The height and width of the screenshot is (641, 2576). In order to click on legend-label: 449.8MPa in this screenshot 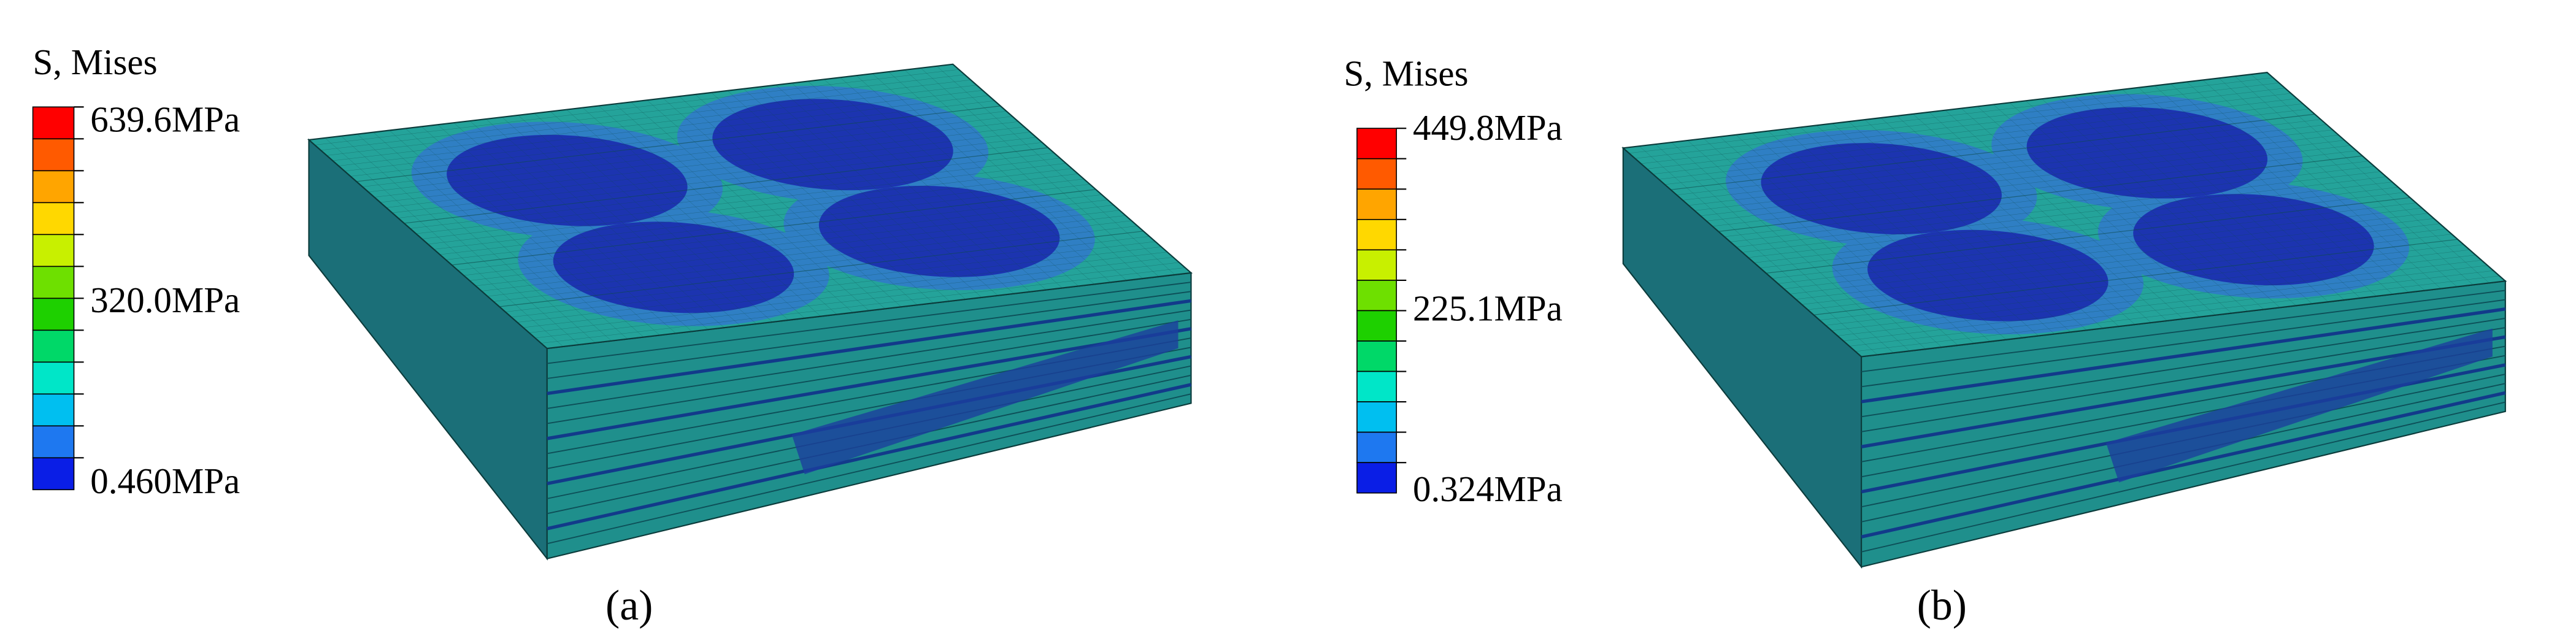, I will do `click(1488, 128)`.